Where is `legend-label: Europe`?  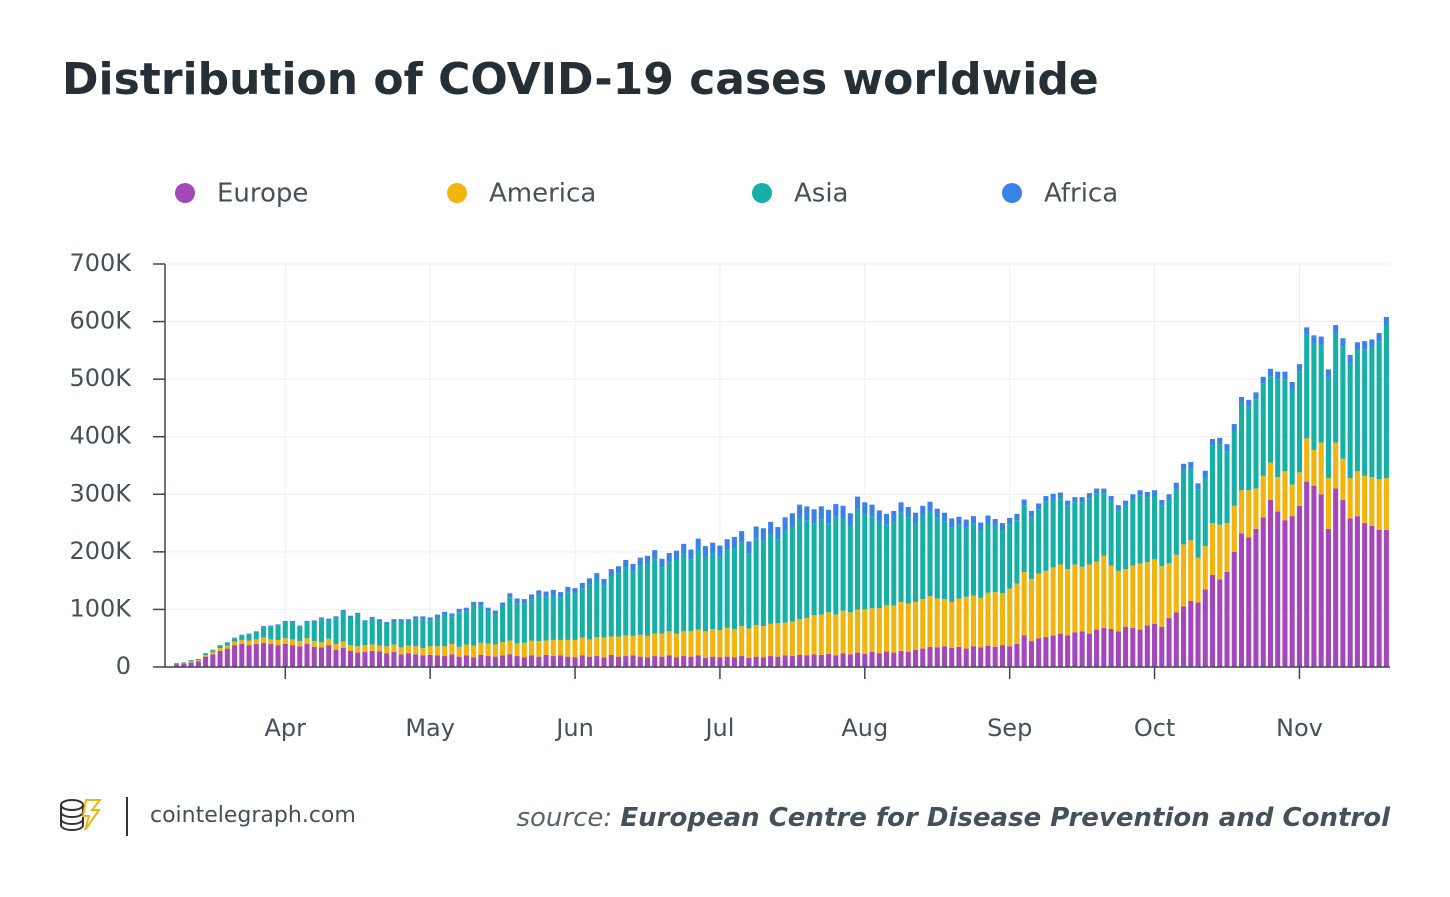 legend-label: Europe is located at coordinates (262, 194).